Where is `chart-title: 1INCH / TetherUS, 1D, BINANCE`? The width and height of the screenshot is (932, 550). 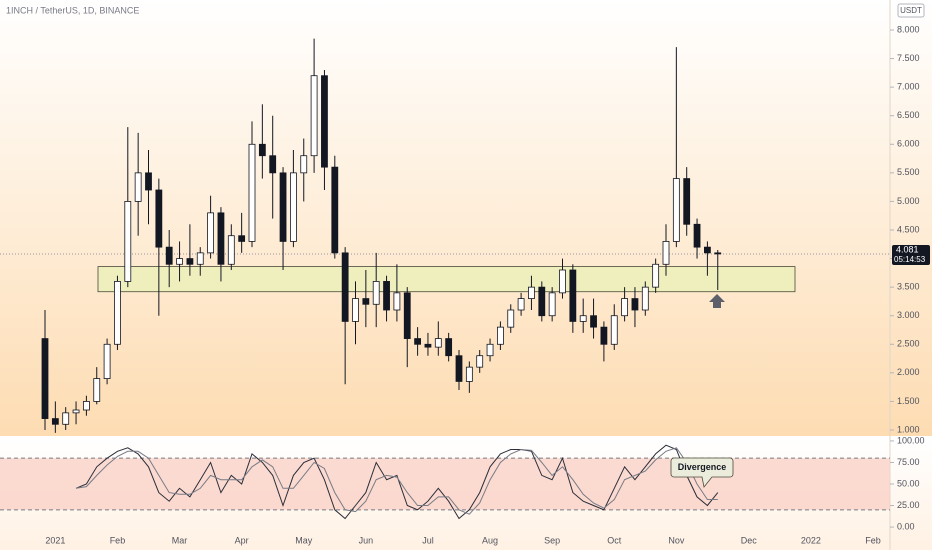
chart-title: 1INCH / TetherUS, 1D, BINANCE is located at coordinates (72, 10).